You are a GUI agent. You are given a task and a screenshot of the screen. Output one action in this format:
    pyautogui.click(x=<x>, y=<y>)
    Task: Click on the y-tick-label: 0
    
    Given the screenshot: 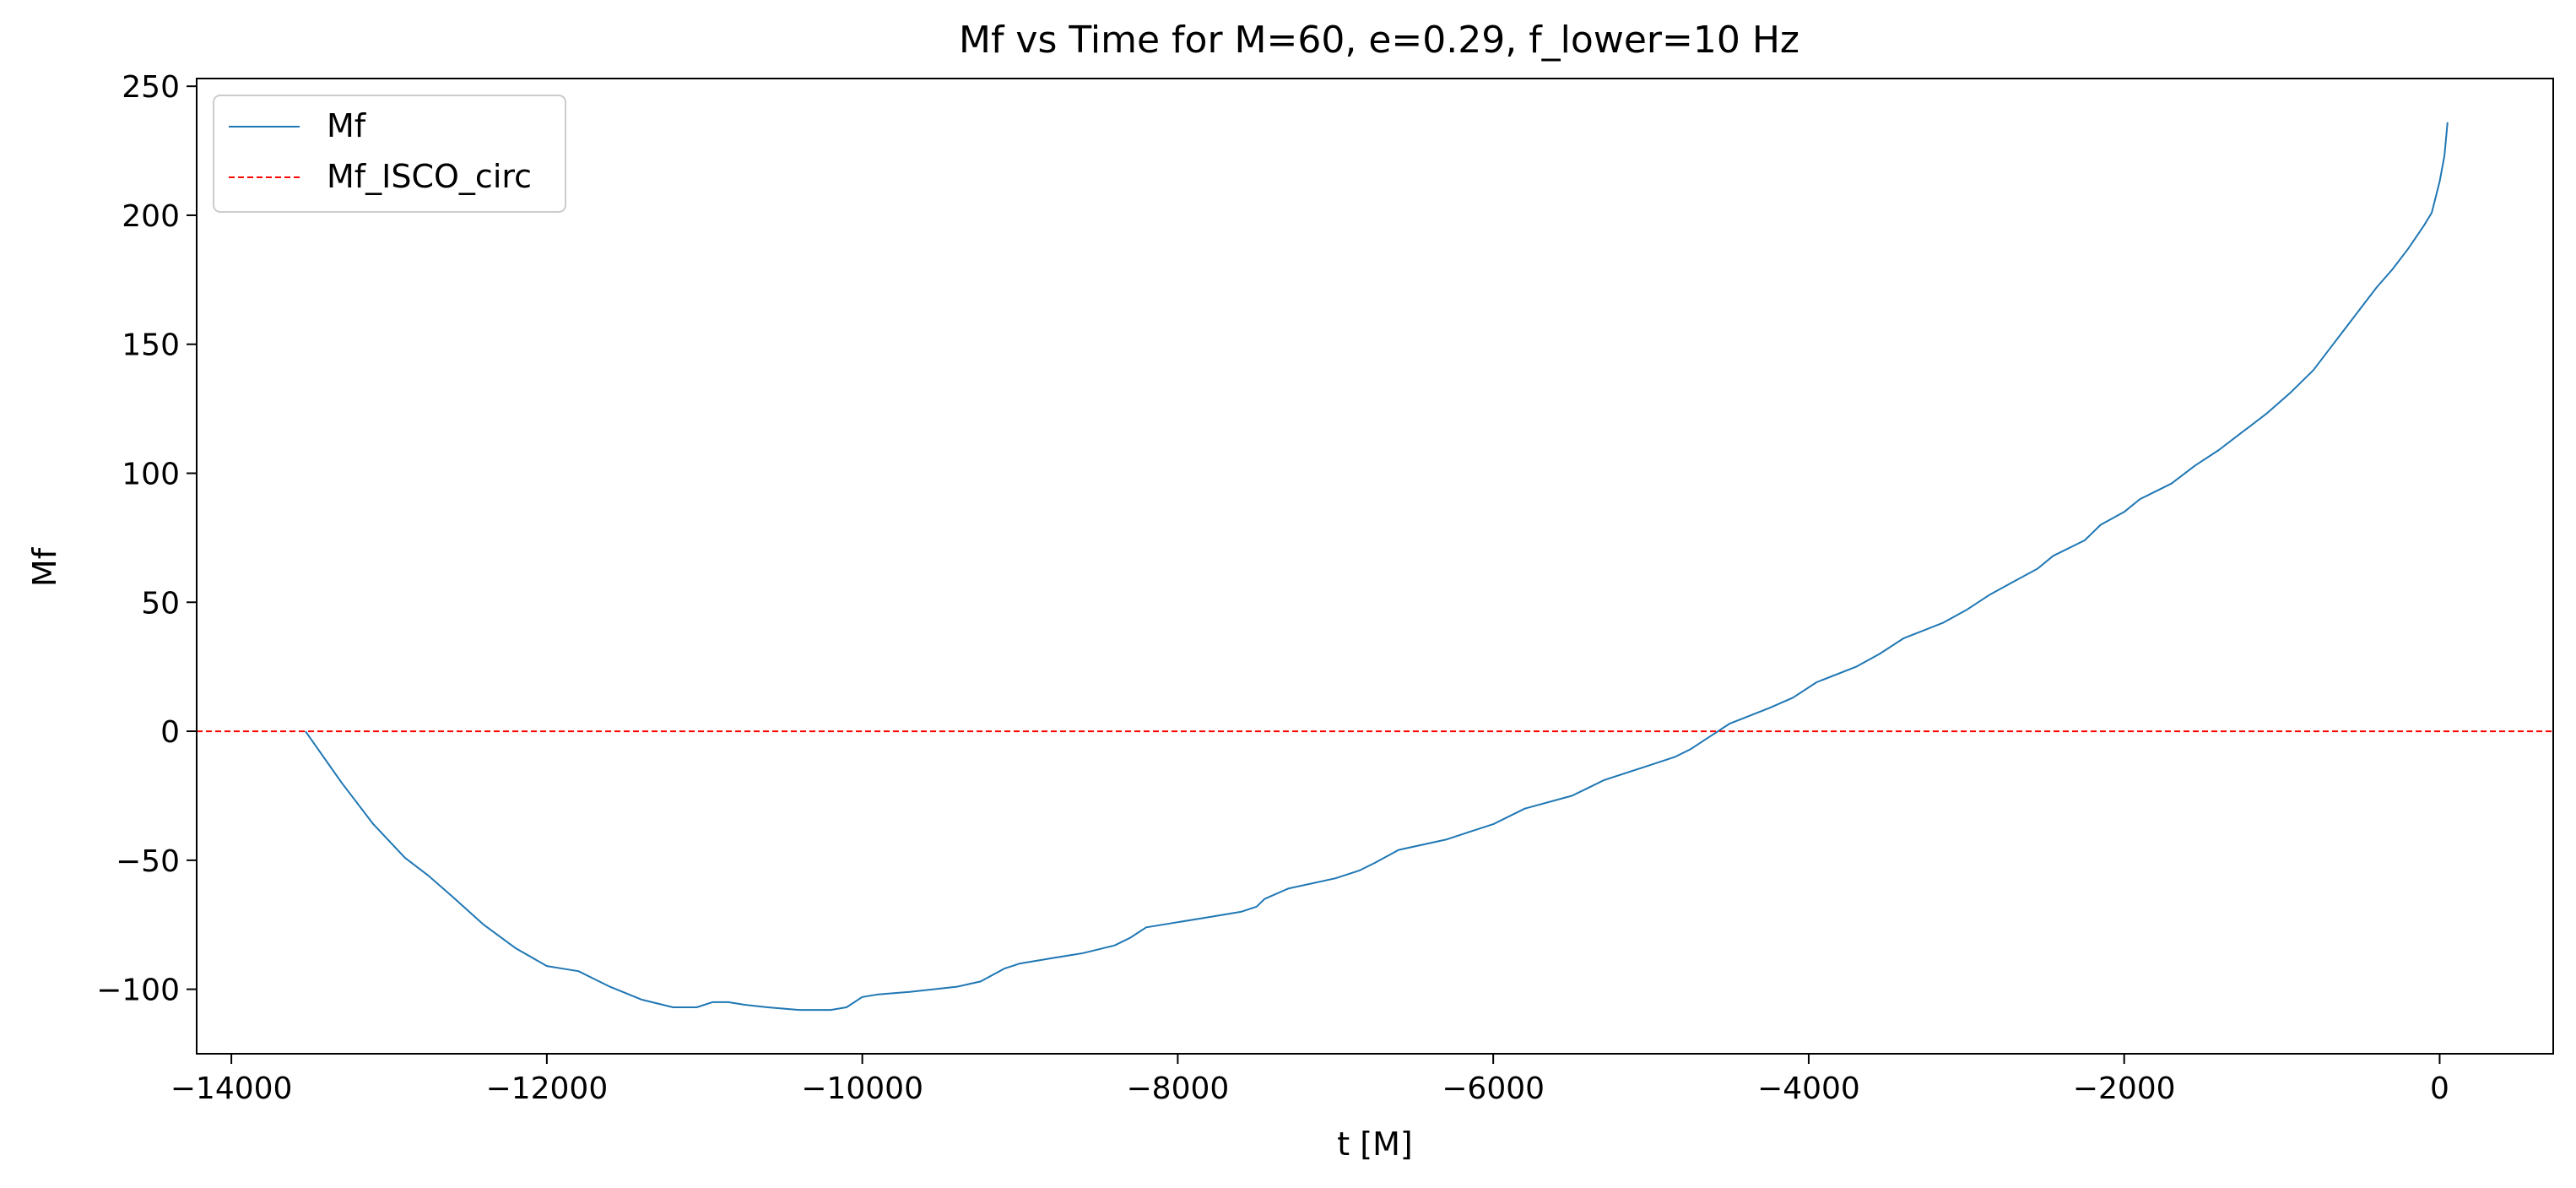 What is the action you would take?
    pyautogui.click(x=170, y=732)
    